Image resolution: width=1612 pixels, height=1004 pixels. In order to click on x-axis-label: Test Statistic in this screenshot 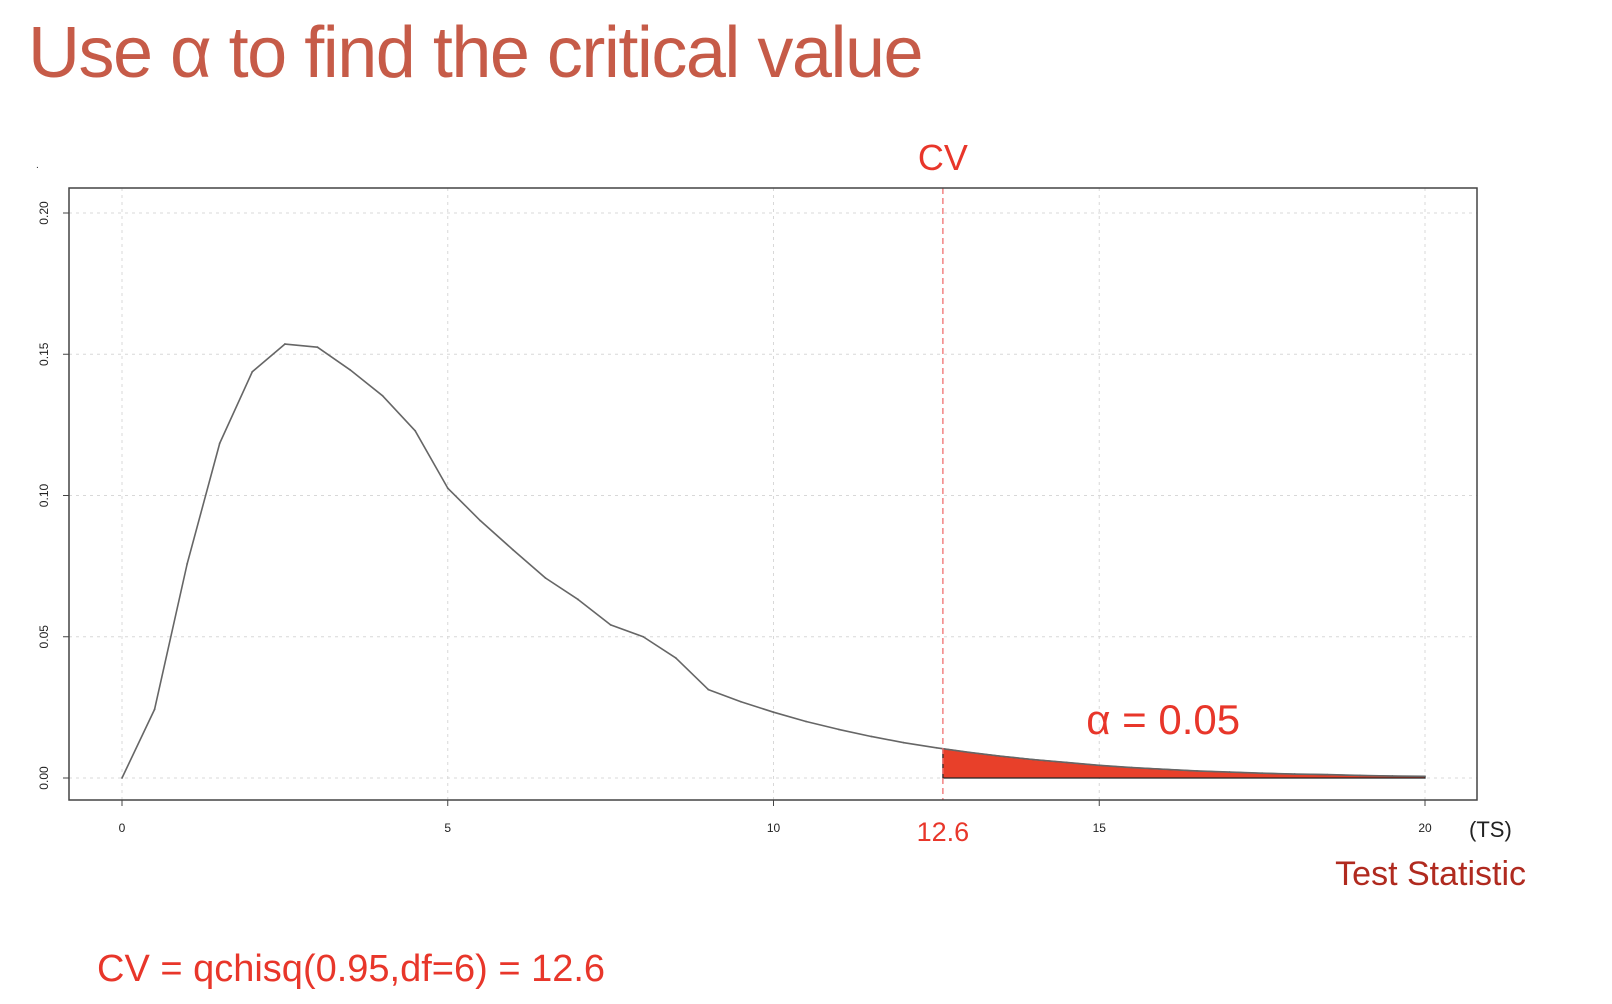, I will do `click(1430, 874)`.